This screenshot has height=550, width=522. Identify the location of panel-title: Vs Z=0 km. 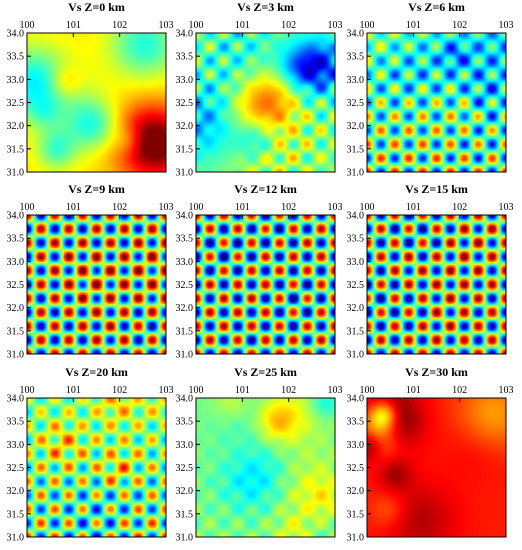
(96, 7).